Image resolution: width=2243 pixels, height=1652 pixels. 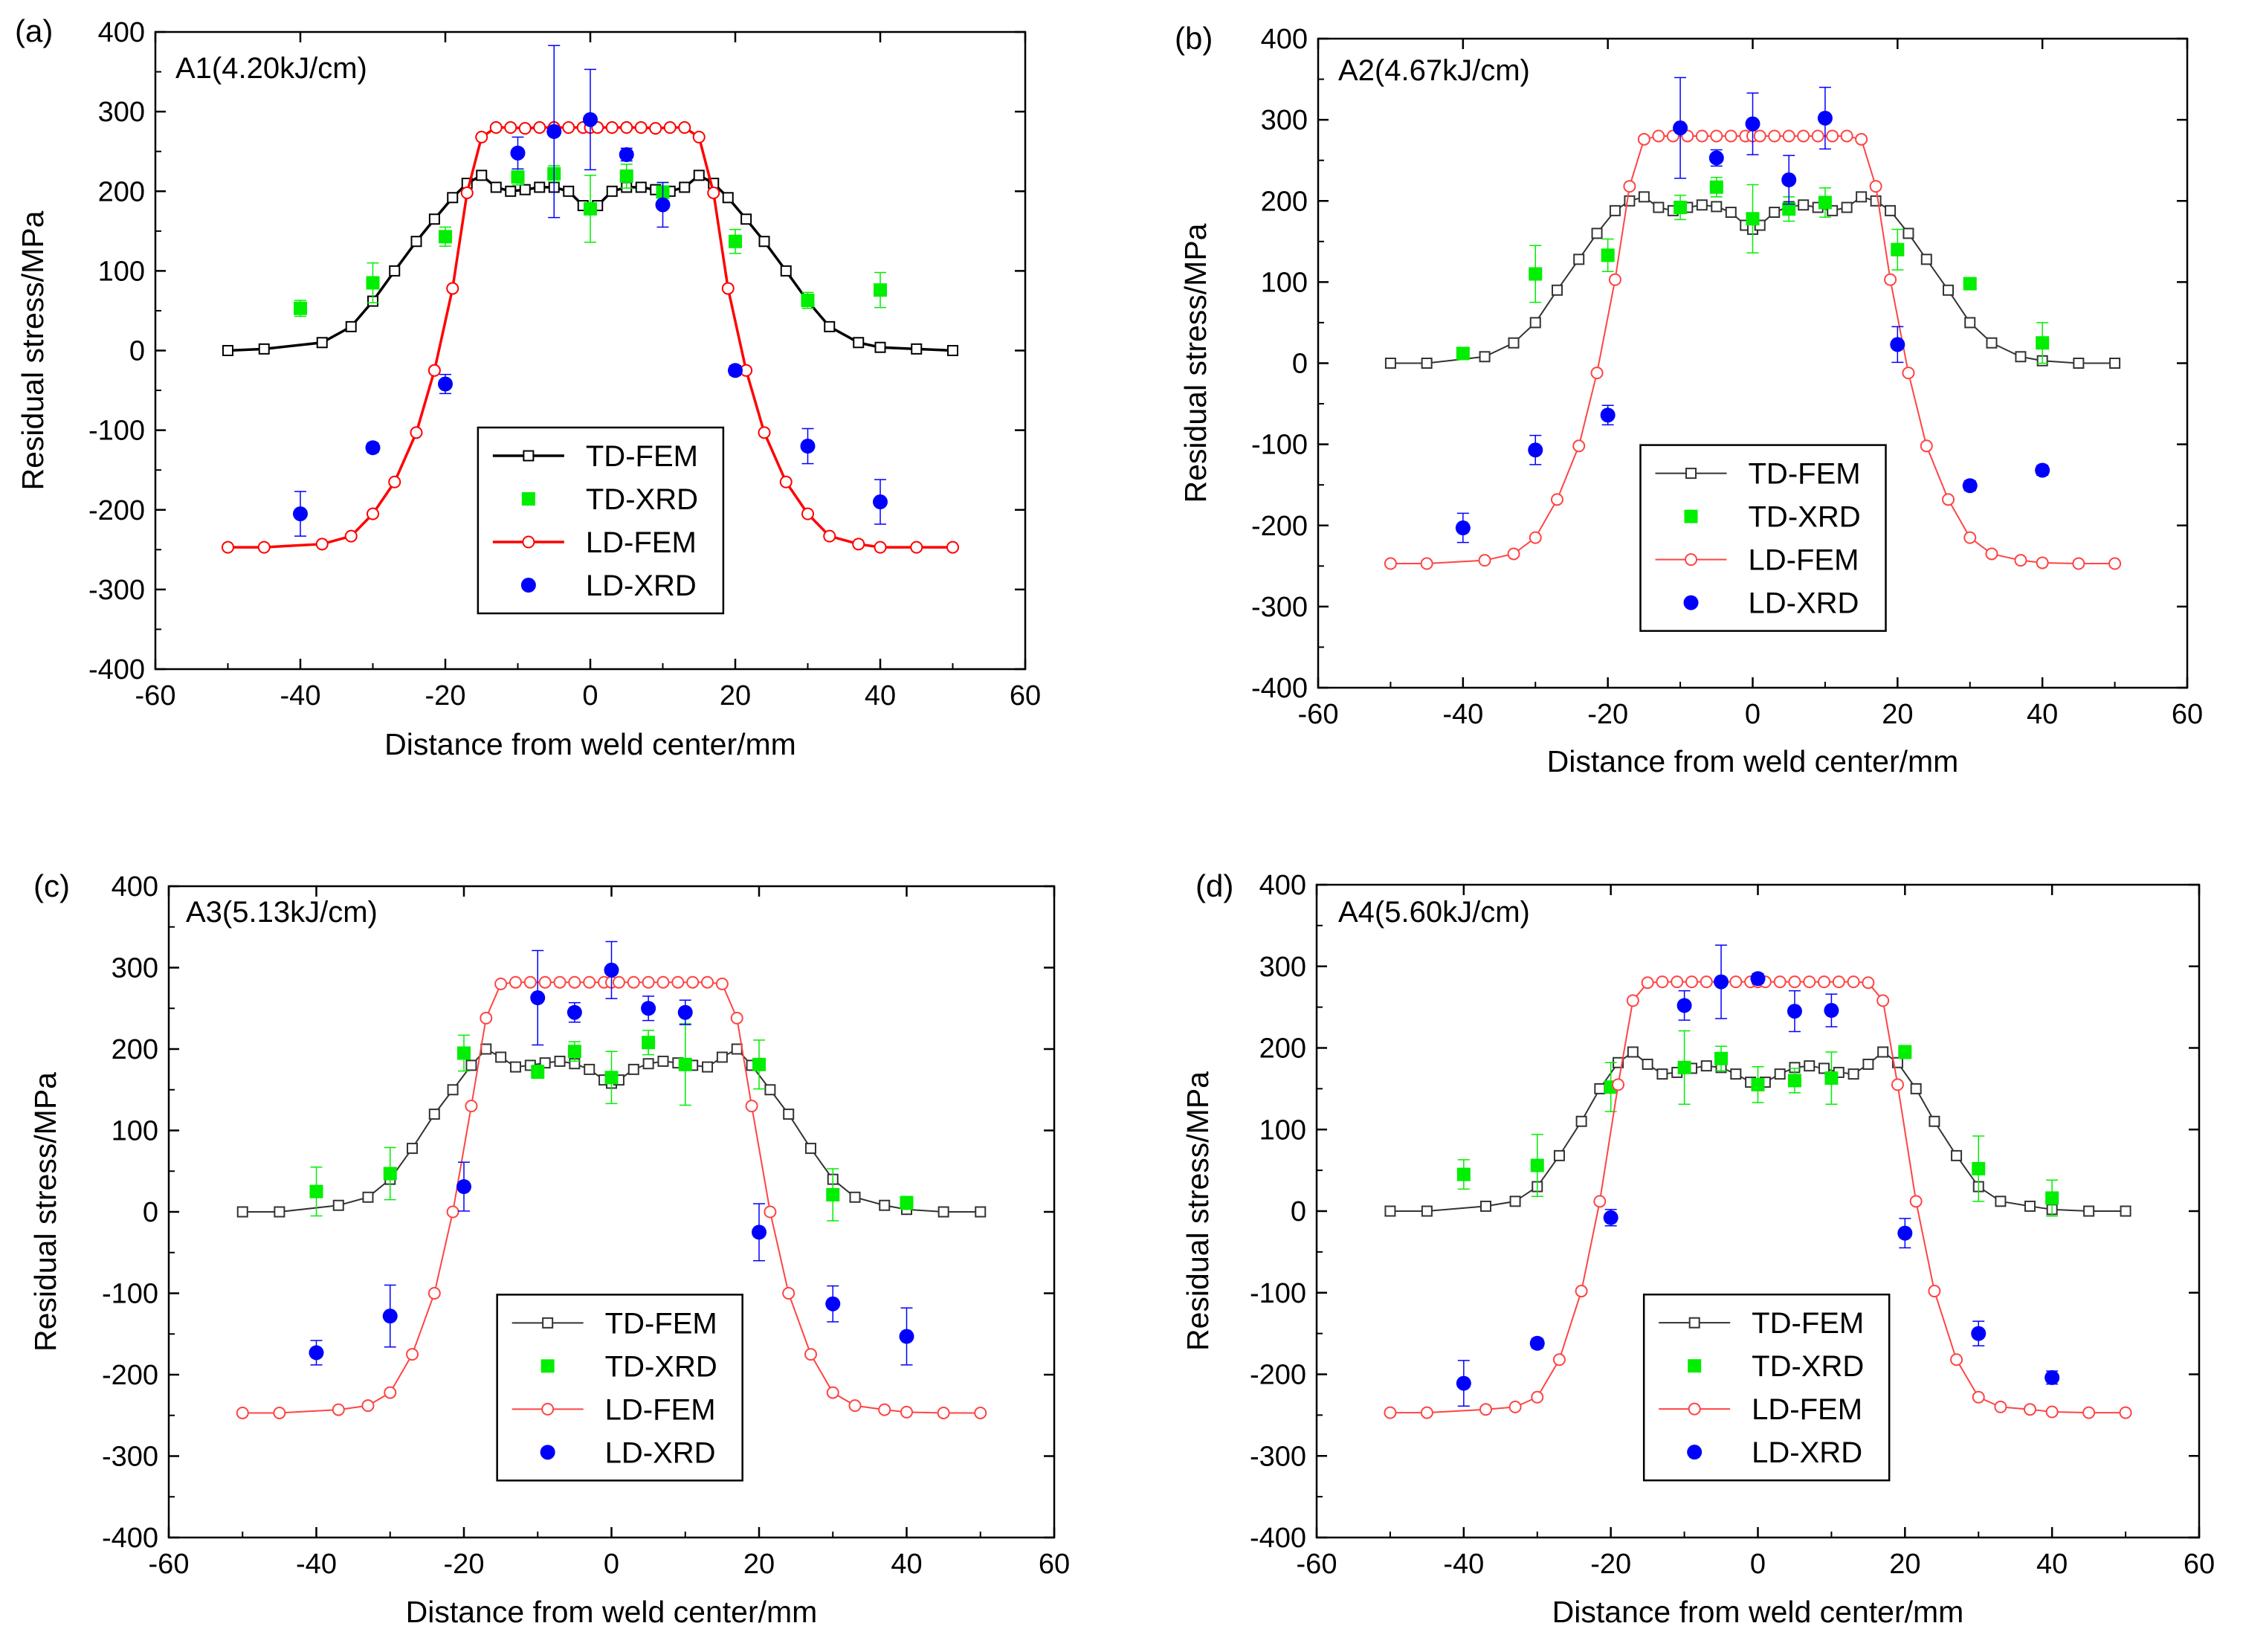 What do you see at coordinates (300, 696) in the screenshot?
I see `x-tick-label: -40` at bounding box center [300, 696].